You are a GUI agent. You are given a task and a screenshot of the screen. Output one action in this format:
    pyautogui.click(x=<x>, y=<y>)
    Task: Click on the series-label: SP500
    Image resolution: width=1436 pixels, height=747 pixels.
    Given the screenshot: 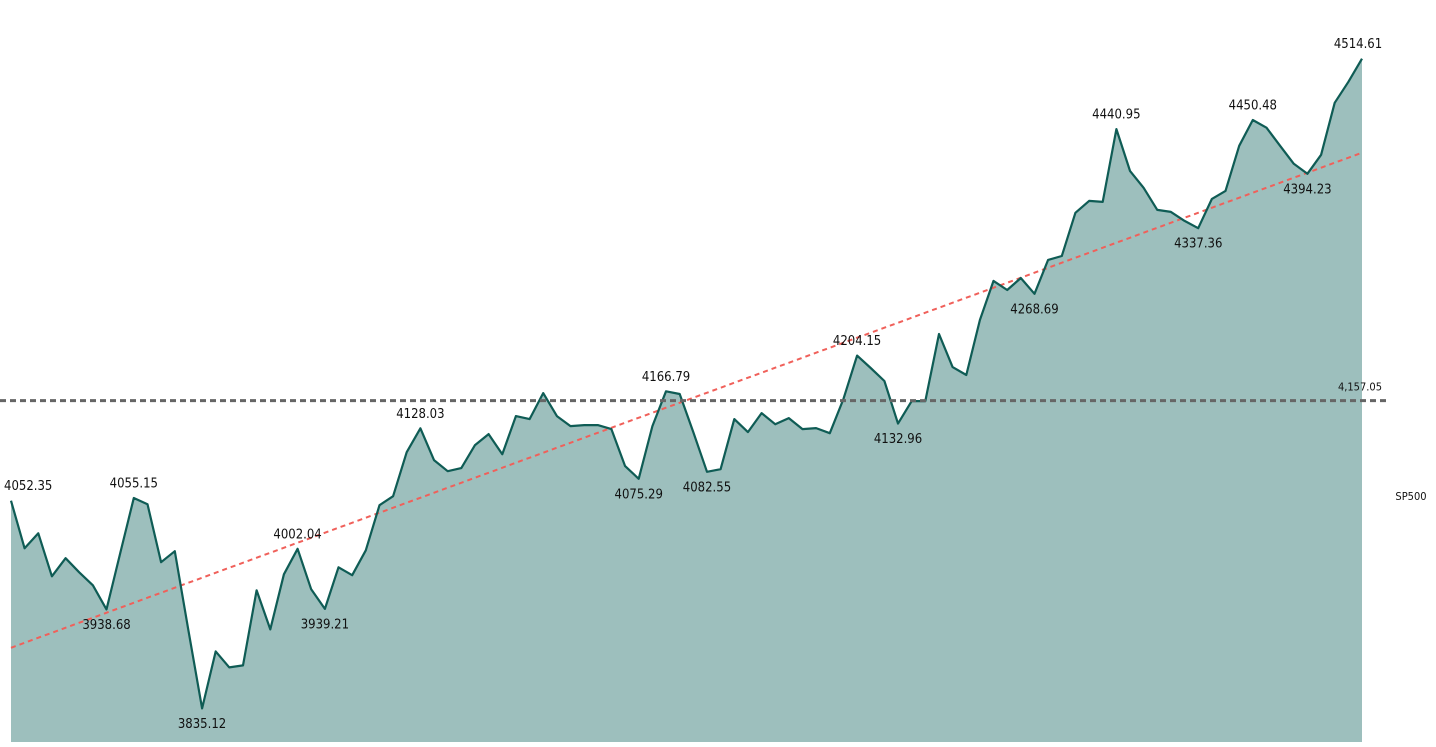 What is the action you would take?
    pyautogui.click(x=1410, y=496)
    